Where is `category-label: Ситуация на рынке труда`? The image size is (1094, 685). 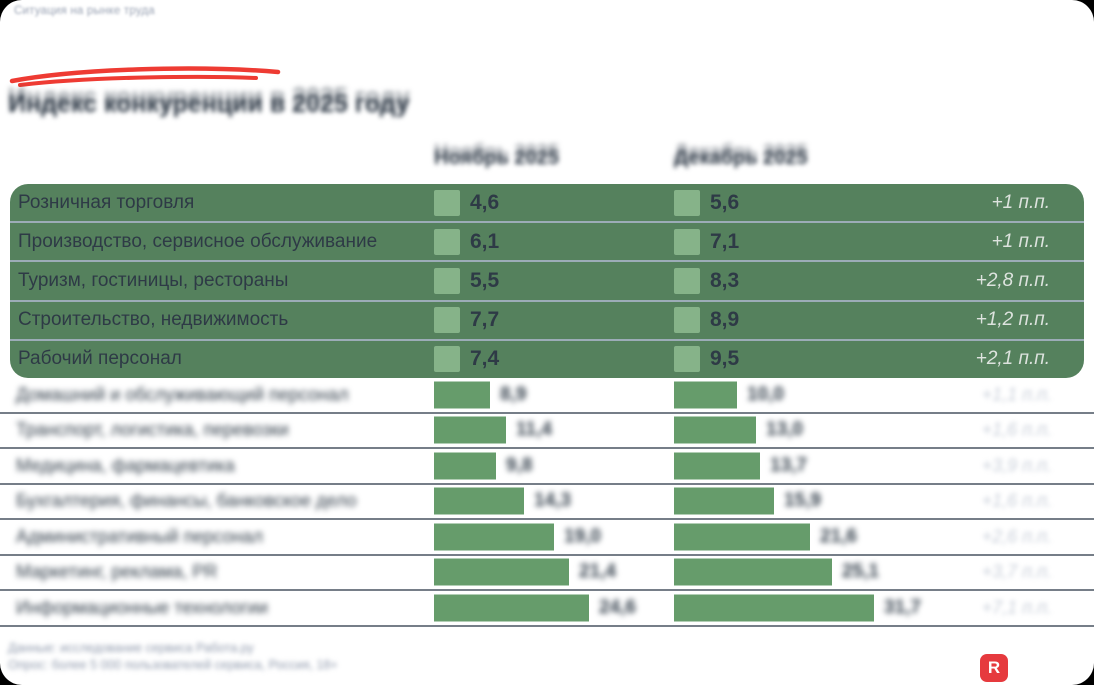
category-label: Ситуация на рынке труда is located at coordinates (84, 11).